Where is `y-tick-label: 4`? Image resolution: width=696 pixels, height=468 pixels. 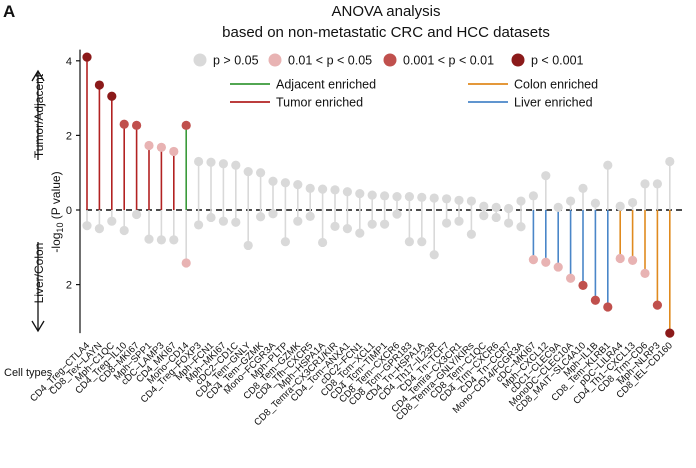 y-tick-label: 4 is located at coordinates (69, 62).